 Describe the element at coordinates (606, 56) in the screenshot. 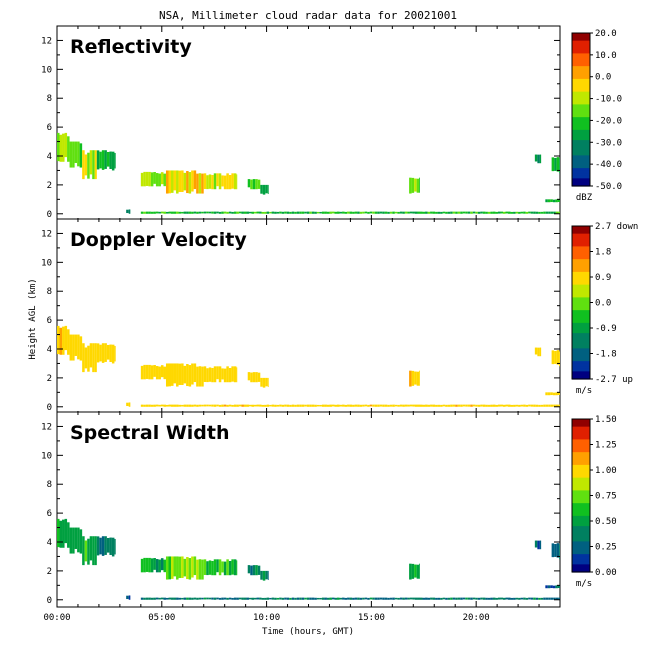

I see `colorbar-tick-label: 10.0` at that location.